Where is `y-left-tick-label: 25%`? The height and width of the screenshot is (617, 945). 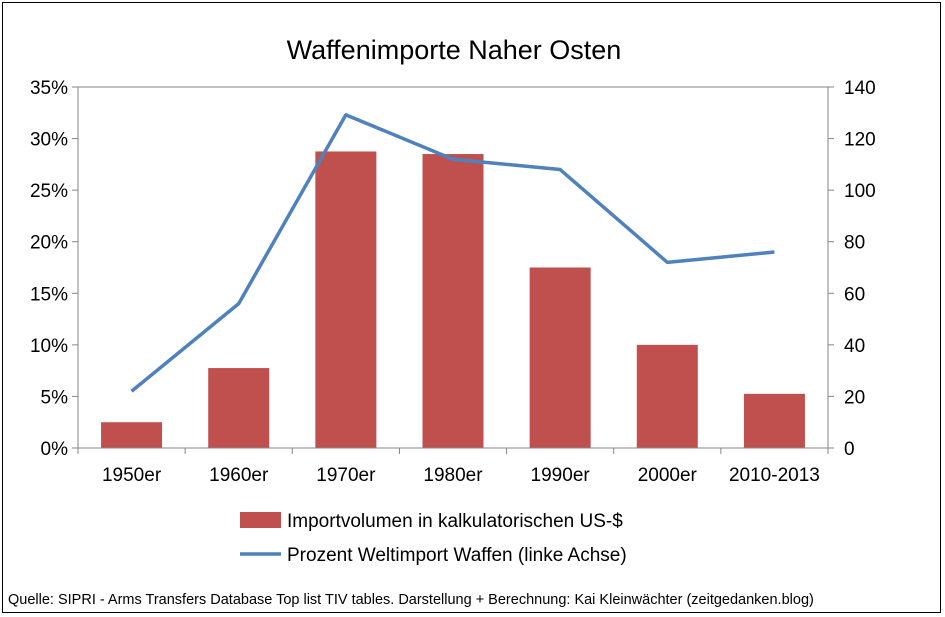 y-left-tick-label: 25% is located at coordinates (49, 191).